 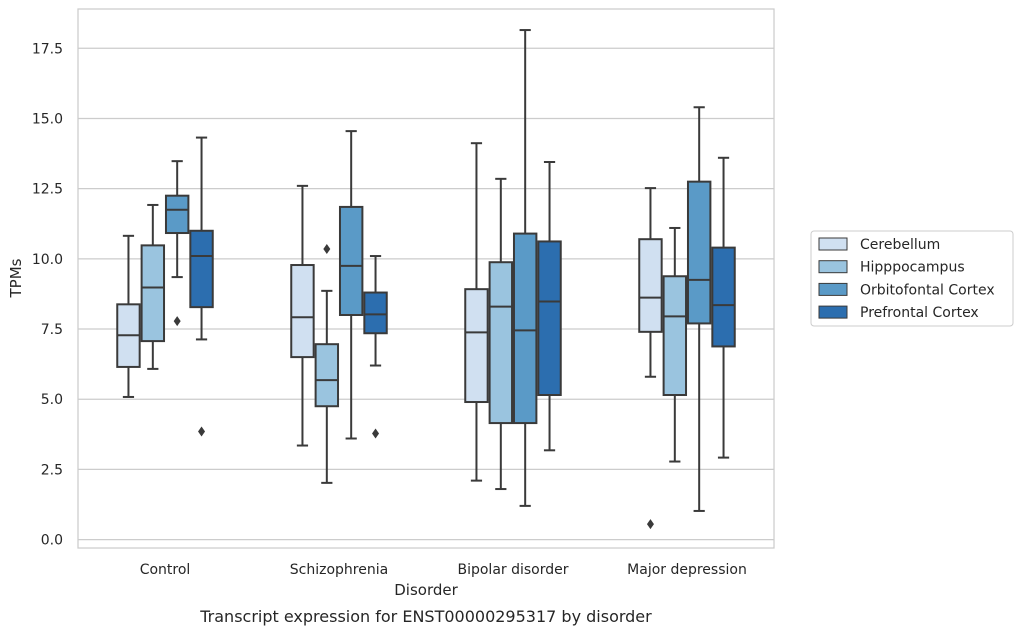 What do you see at coordinates (165, 570) in the screenshot?
I see `x-tick-label: Control` at bounding box center [165, 570].